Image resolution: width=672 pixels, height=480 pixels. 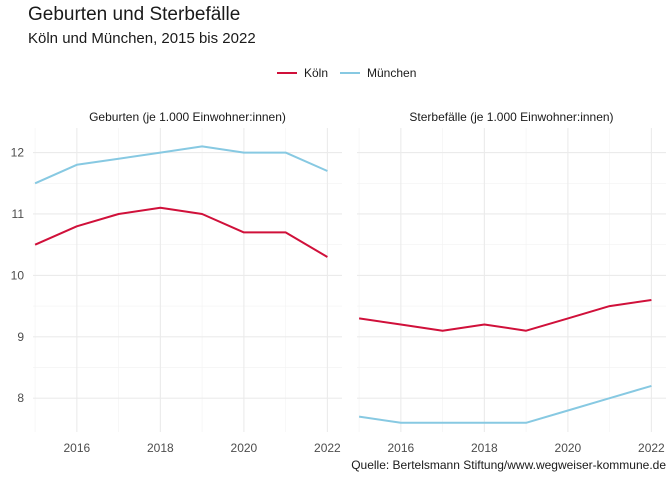 I want to click on y-tick-label: 8, so click(x=20, y=398).